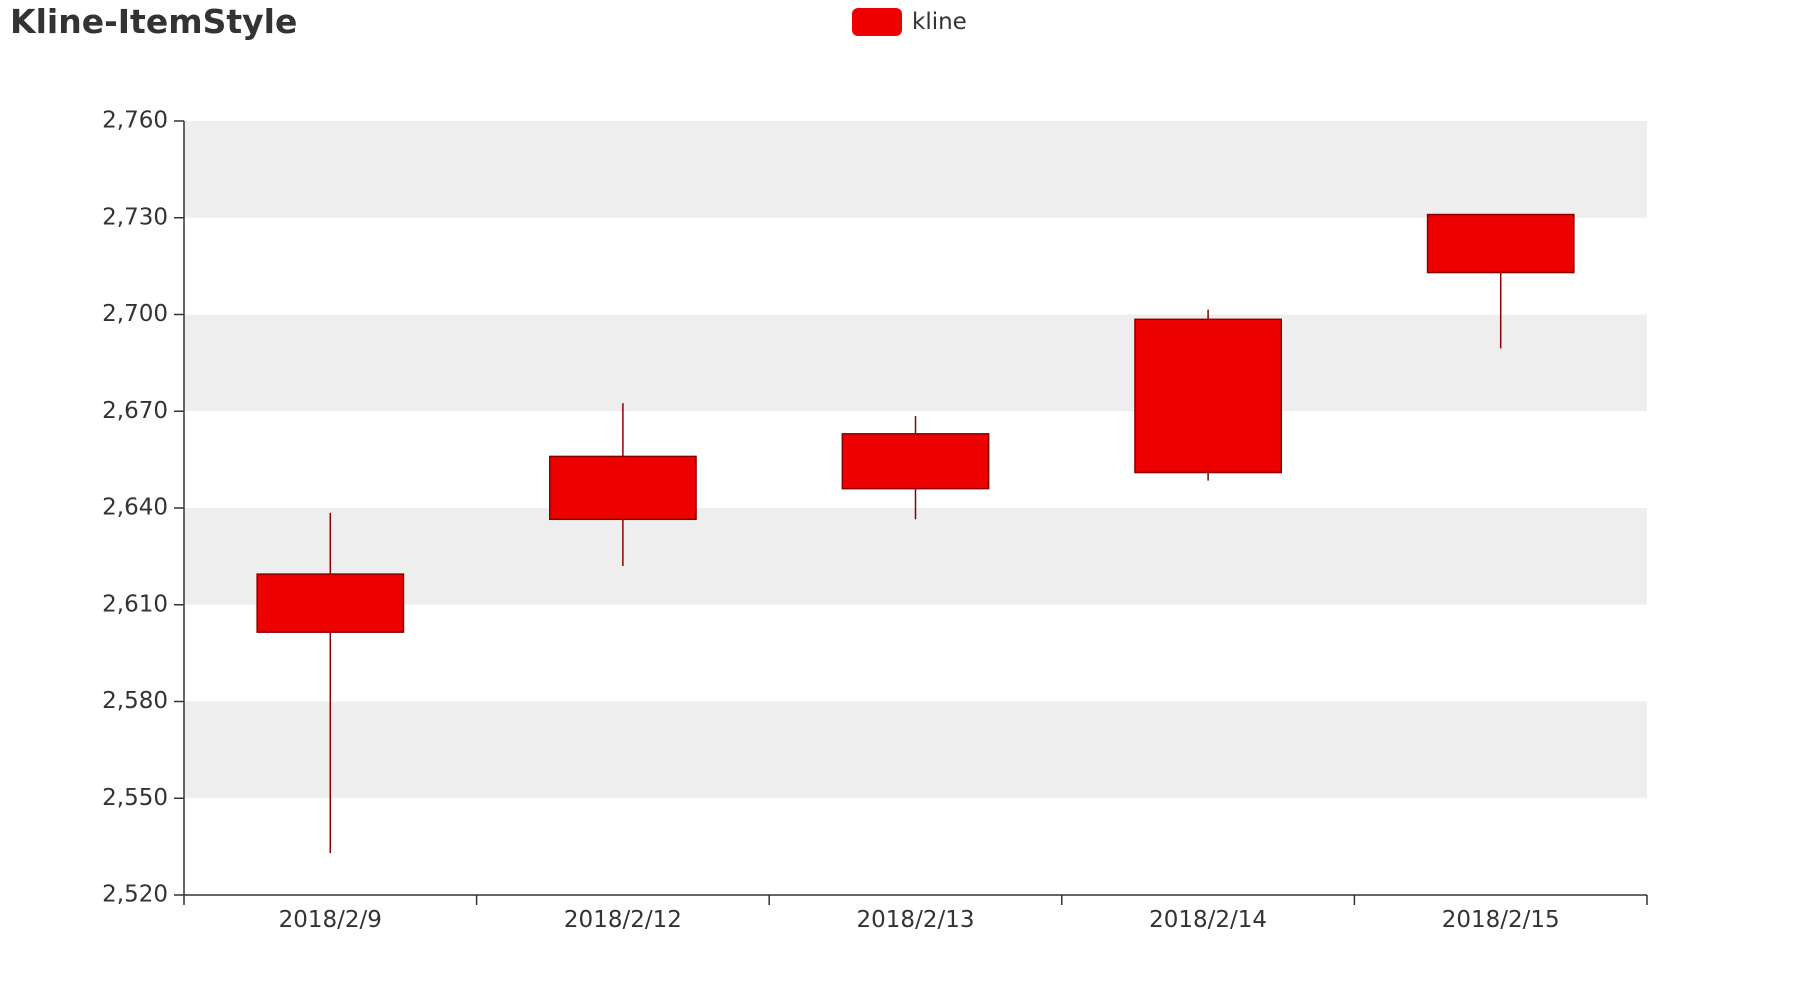 The image size is (1800, 1000). I want to click on x-tick-label: 2018/2/14, so click(1208, 920).